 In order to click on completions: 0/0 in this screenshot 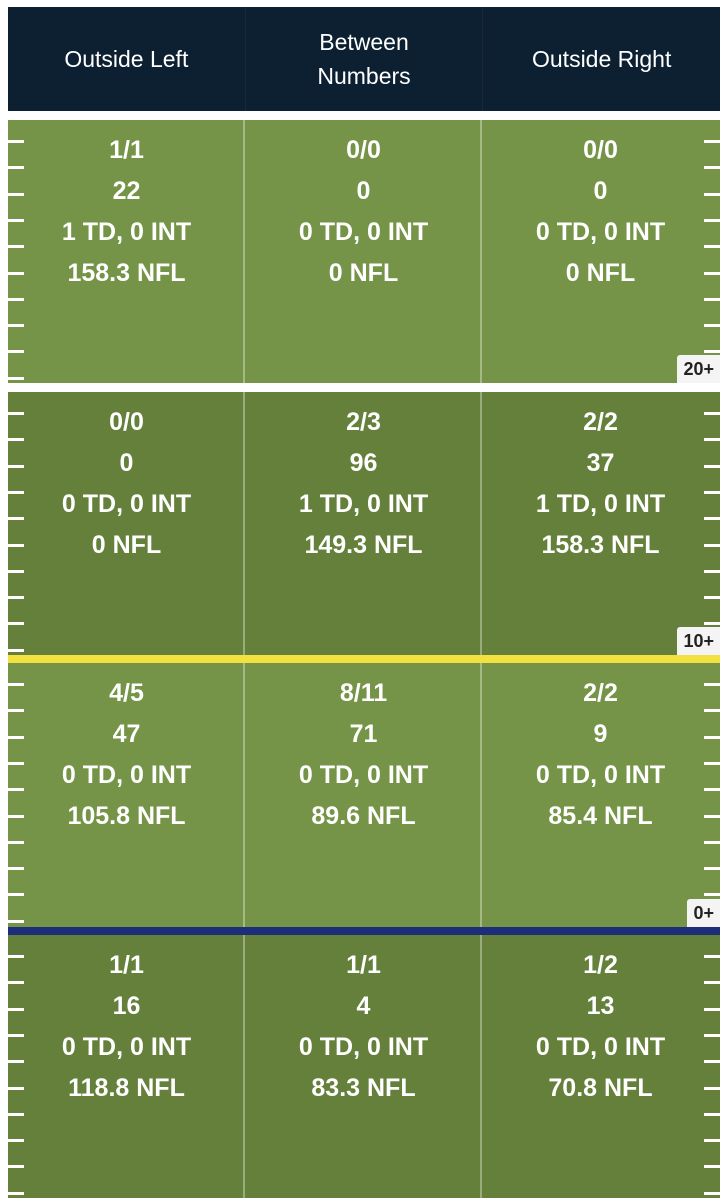, I will do `click(600, 150)`.